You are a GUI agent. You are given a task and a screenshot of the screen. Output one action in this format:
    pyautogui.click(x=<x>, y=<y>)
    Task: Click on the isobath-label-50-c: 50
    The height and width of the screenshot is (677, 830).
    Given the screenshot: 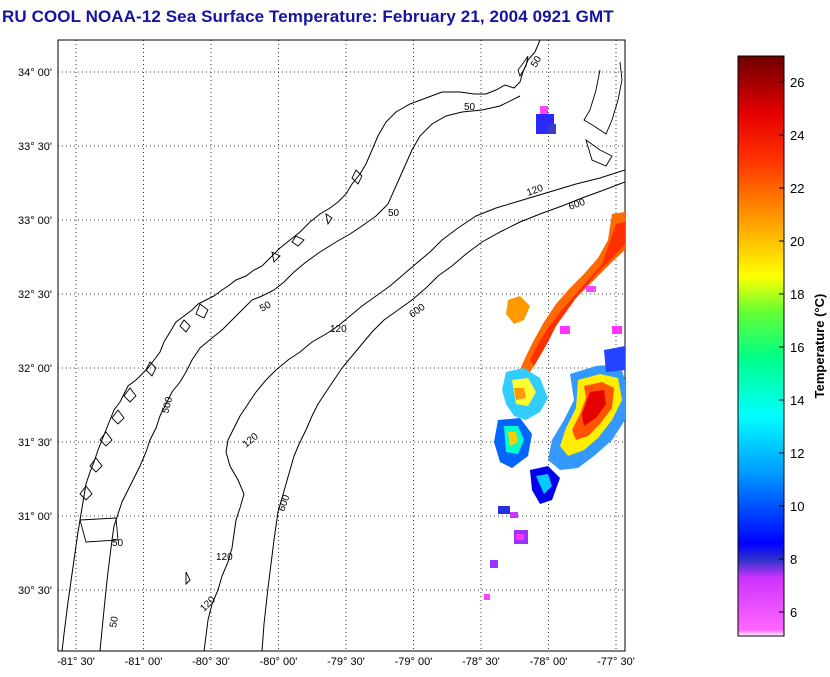 What is the action you would take?
    pyautogui.click(x=266, y=306)
    